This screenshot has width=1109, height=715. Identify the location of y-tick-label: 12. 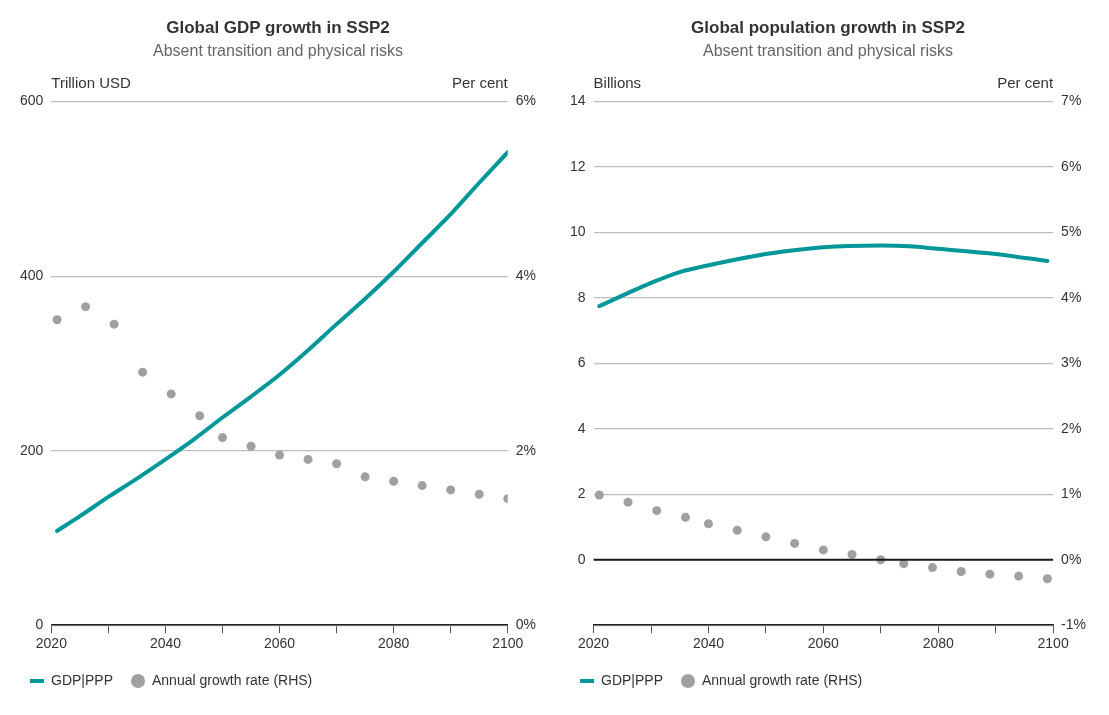
(577, 165).